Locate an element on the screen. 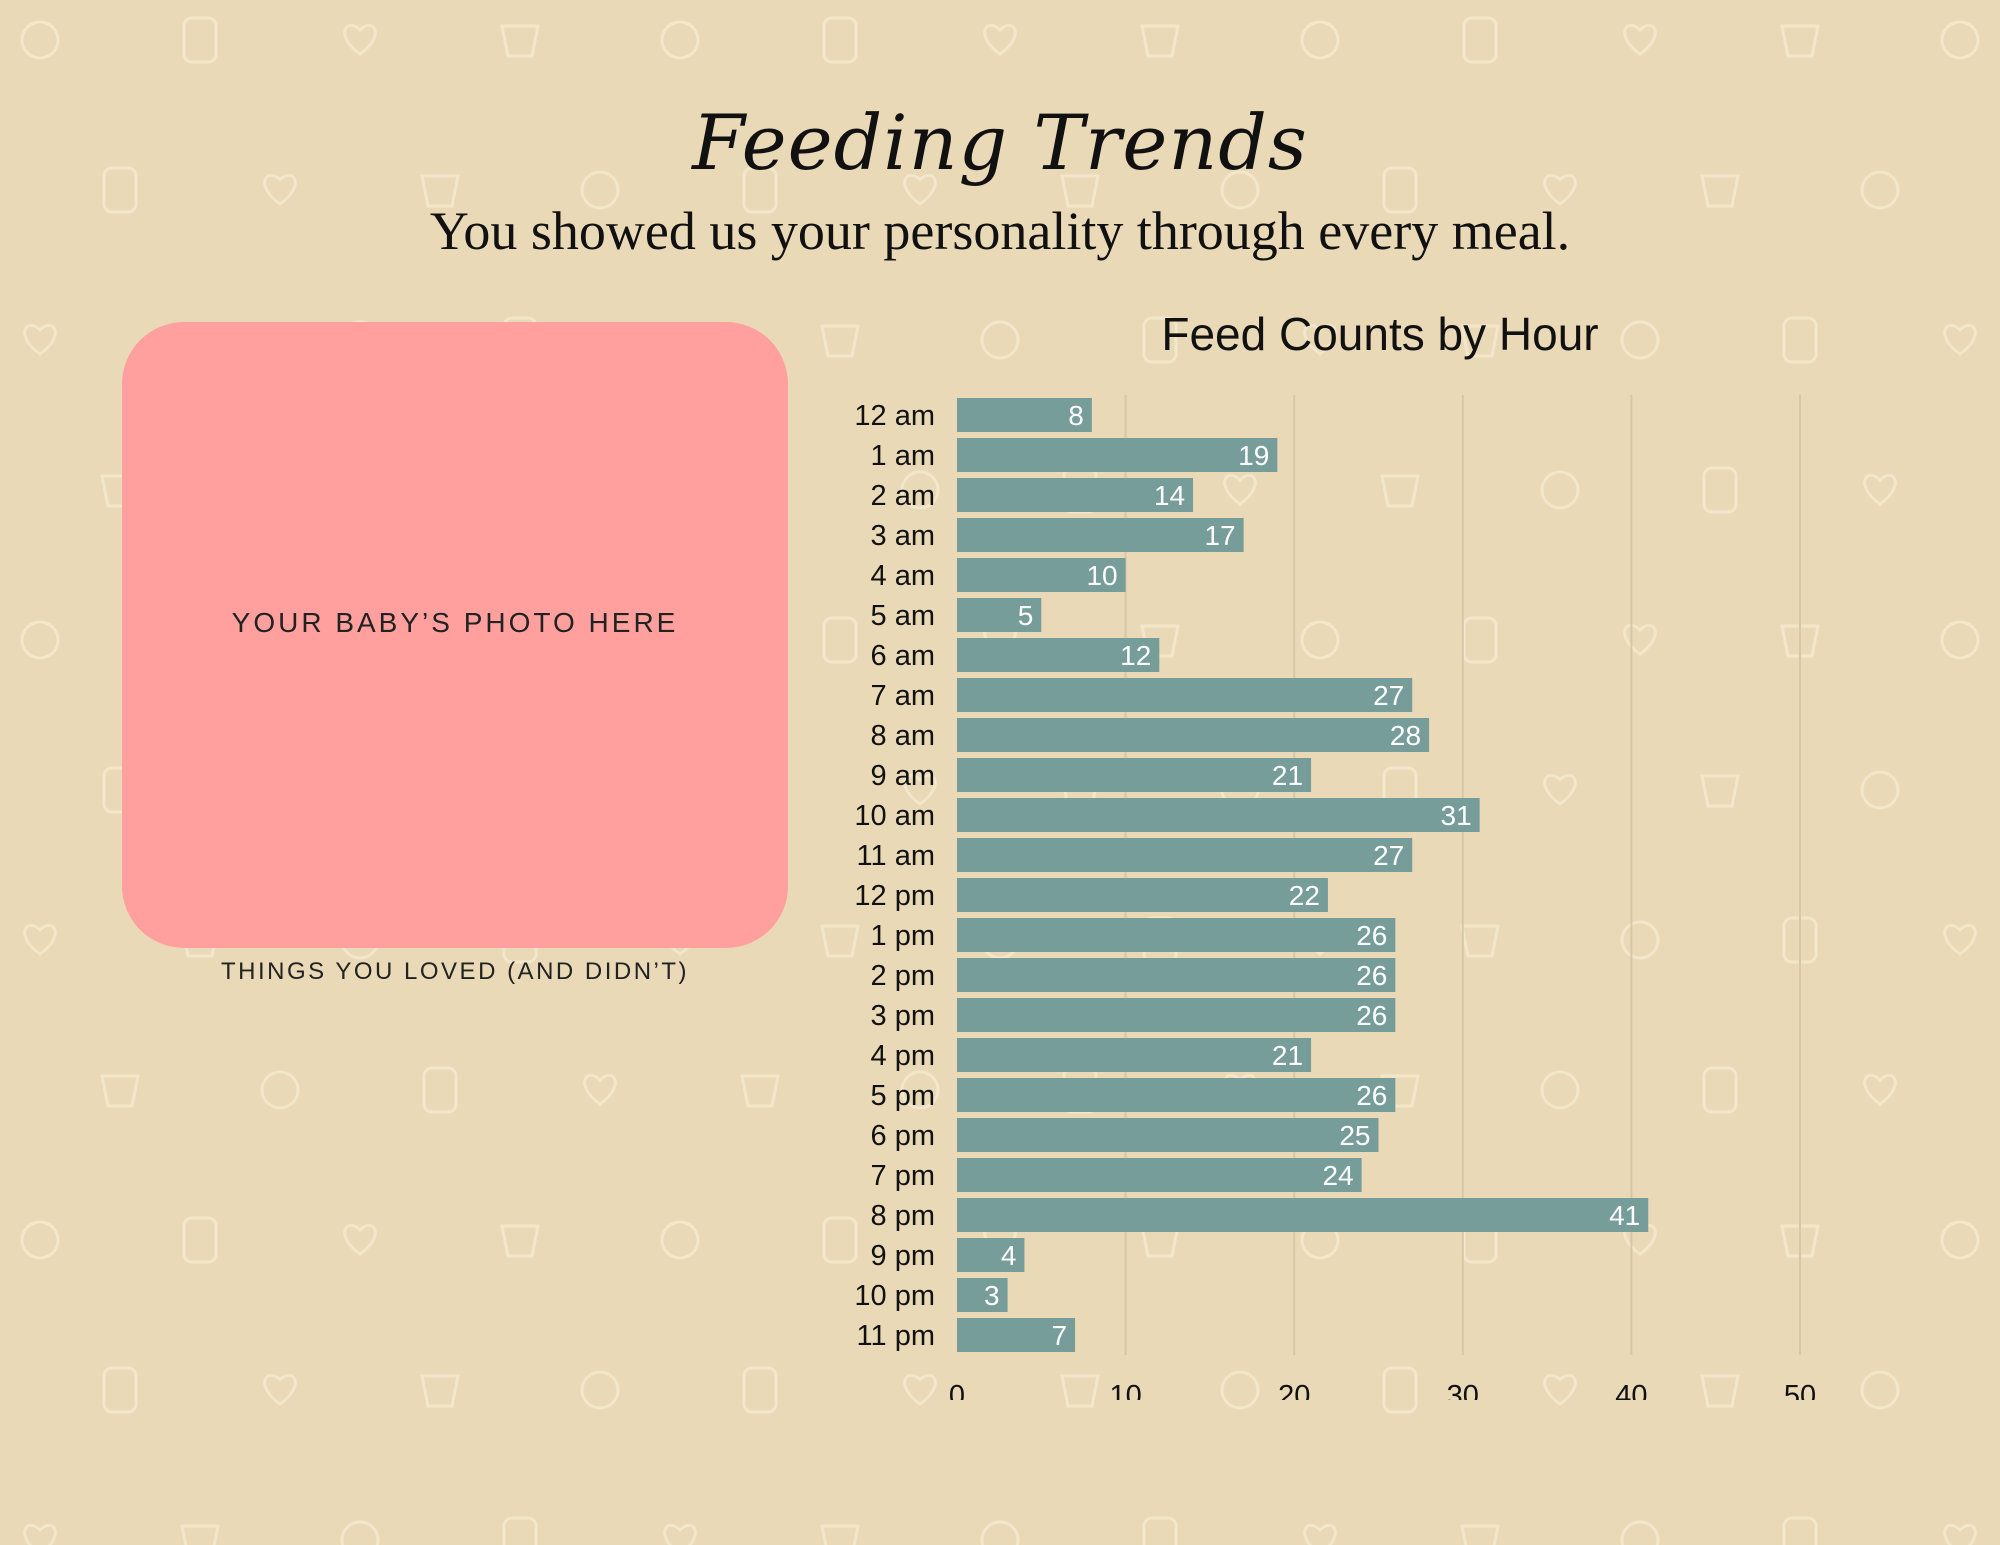 The height and width of the screenshot is (1545, 2000). category-label: 1 pm is located at coordinates (903, 936).